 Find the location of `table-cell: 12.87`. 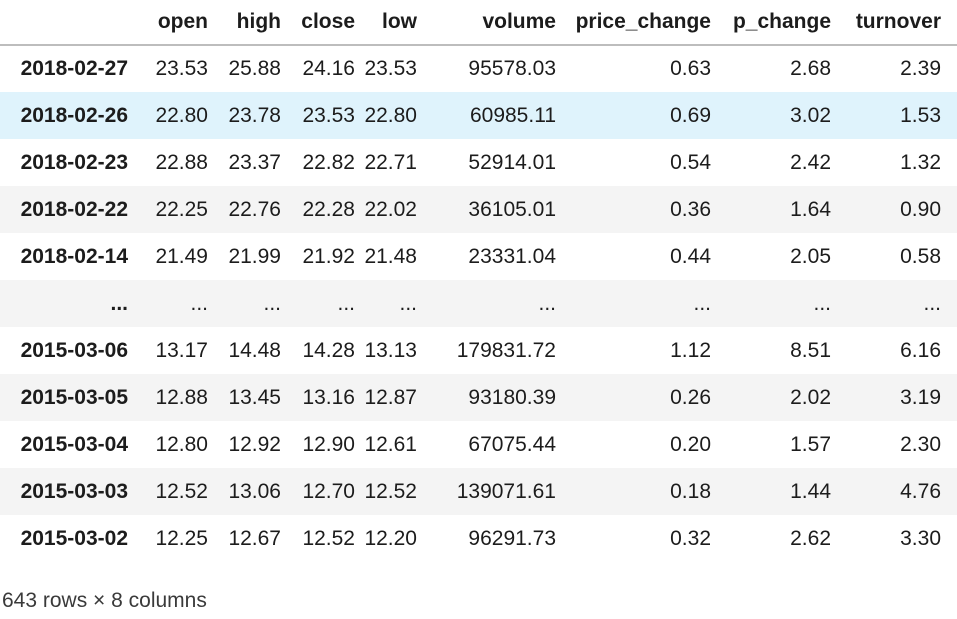

table-cell: 12.87 is located at coordinates (390, 397).